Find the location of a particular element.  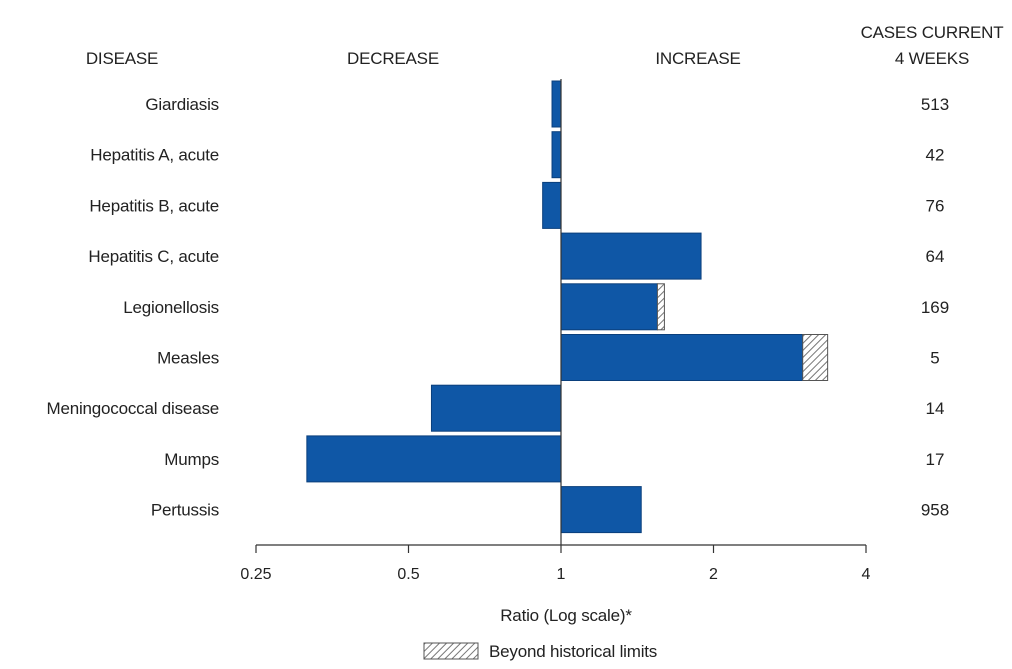

bar-hepatitis-c-acute is located at coordinates (631, 256).